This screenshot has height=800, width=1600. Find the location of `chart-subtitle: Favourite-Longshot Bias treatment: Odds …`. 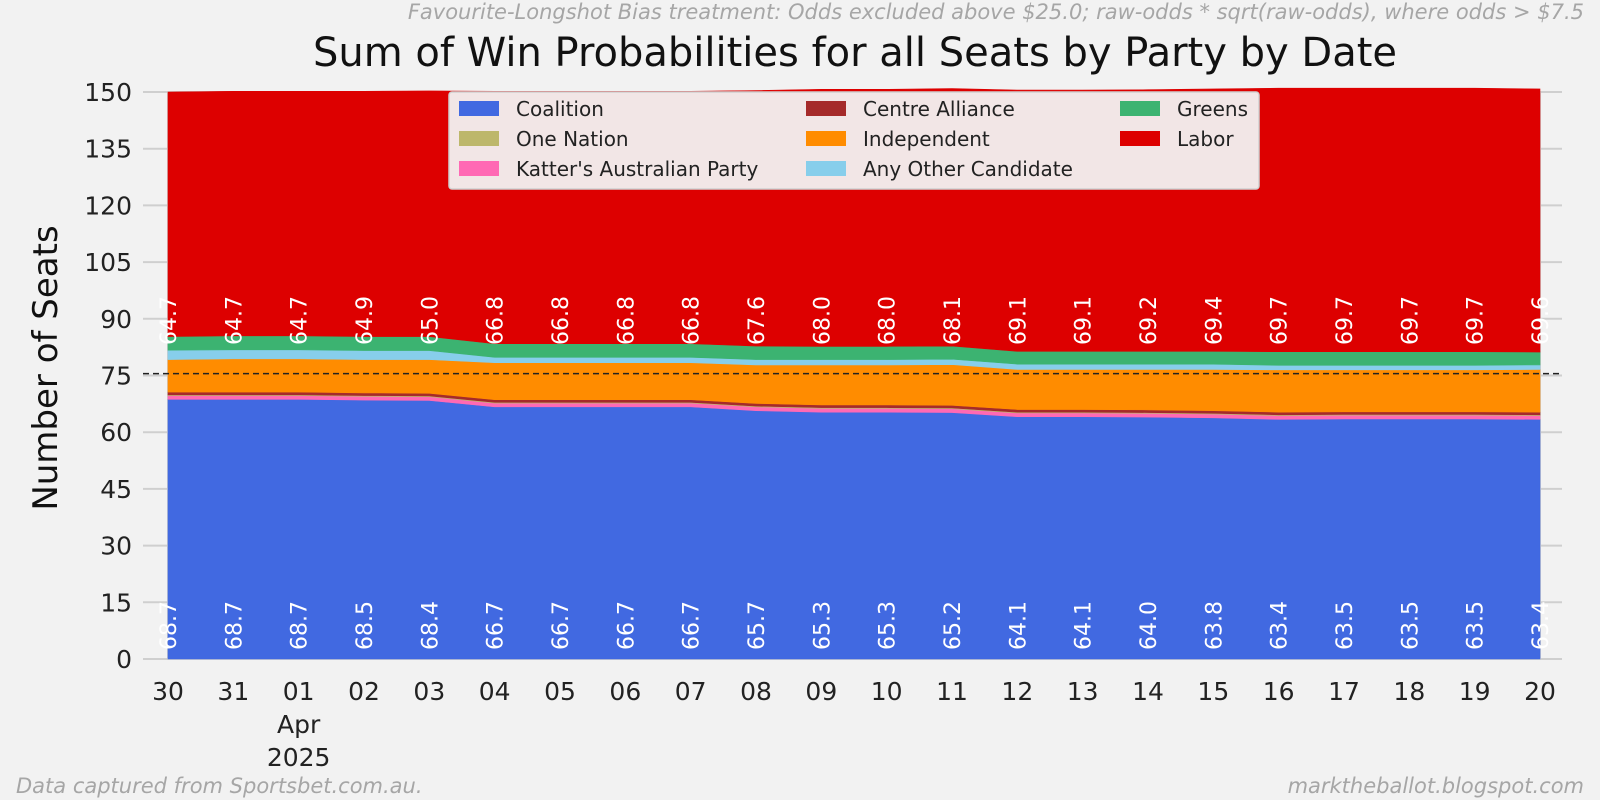

chart-subtitle: Favourite-Longshot Bias treatment: Odds … is located at coordinates (996, 12).